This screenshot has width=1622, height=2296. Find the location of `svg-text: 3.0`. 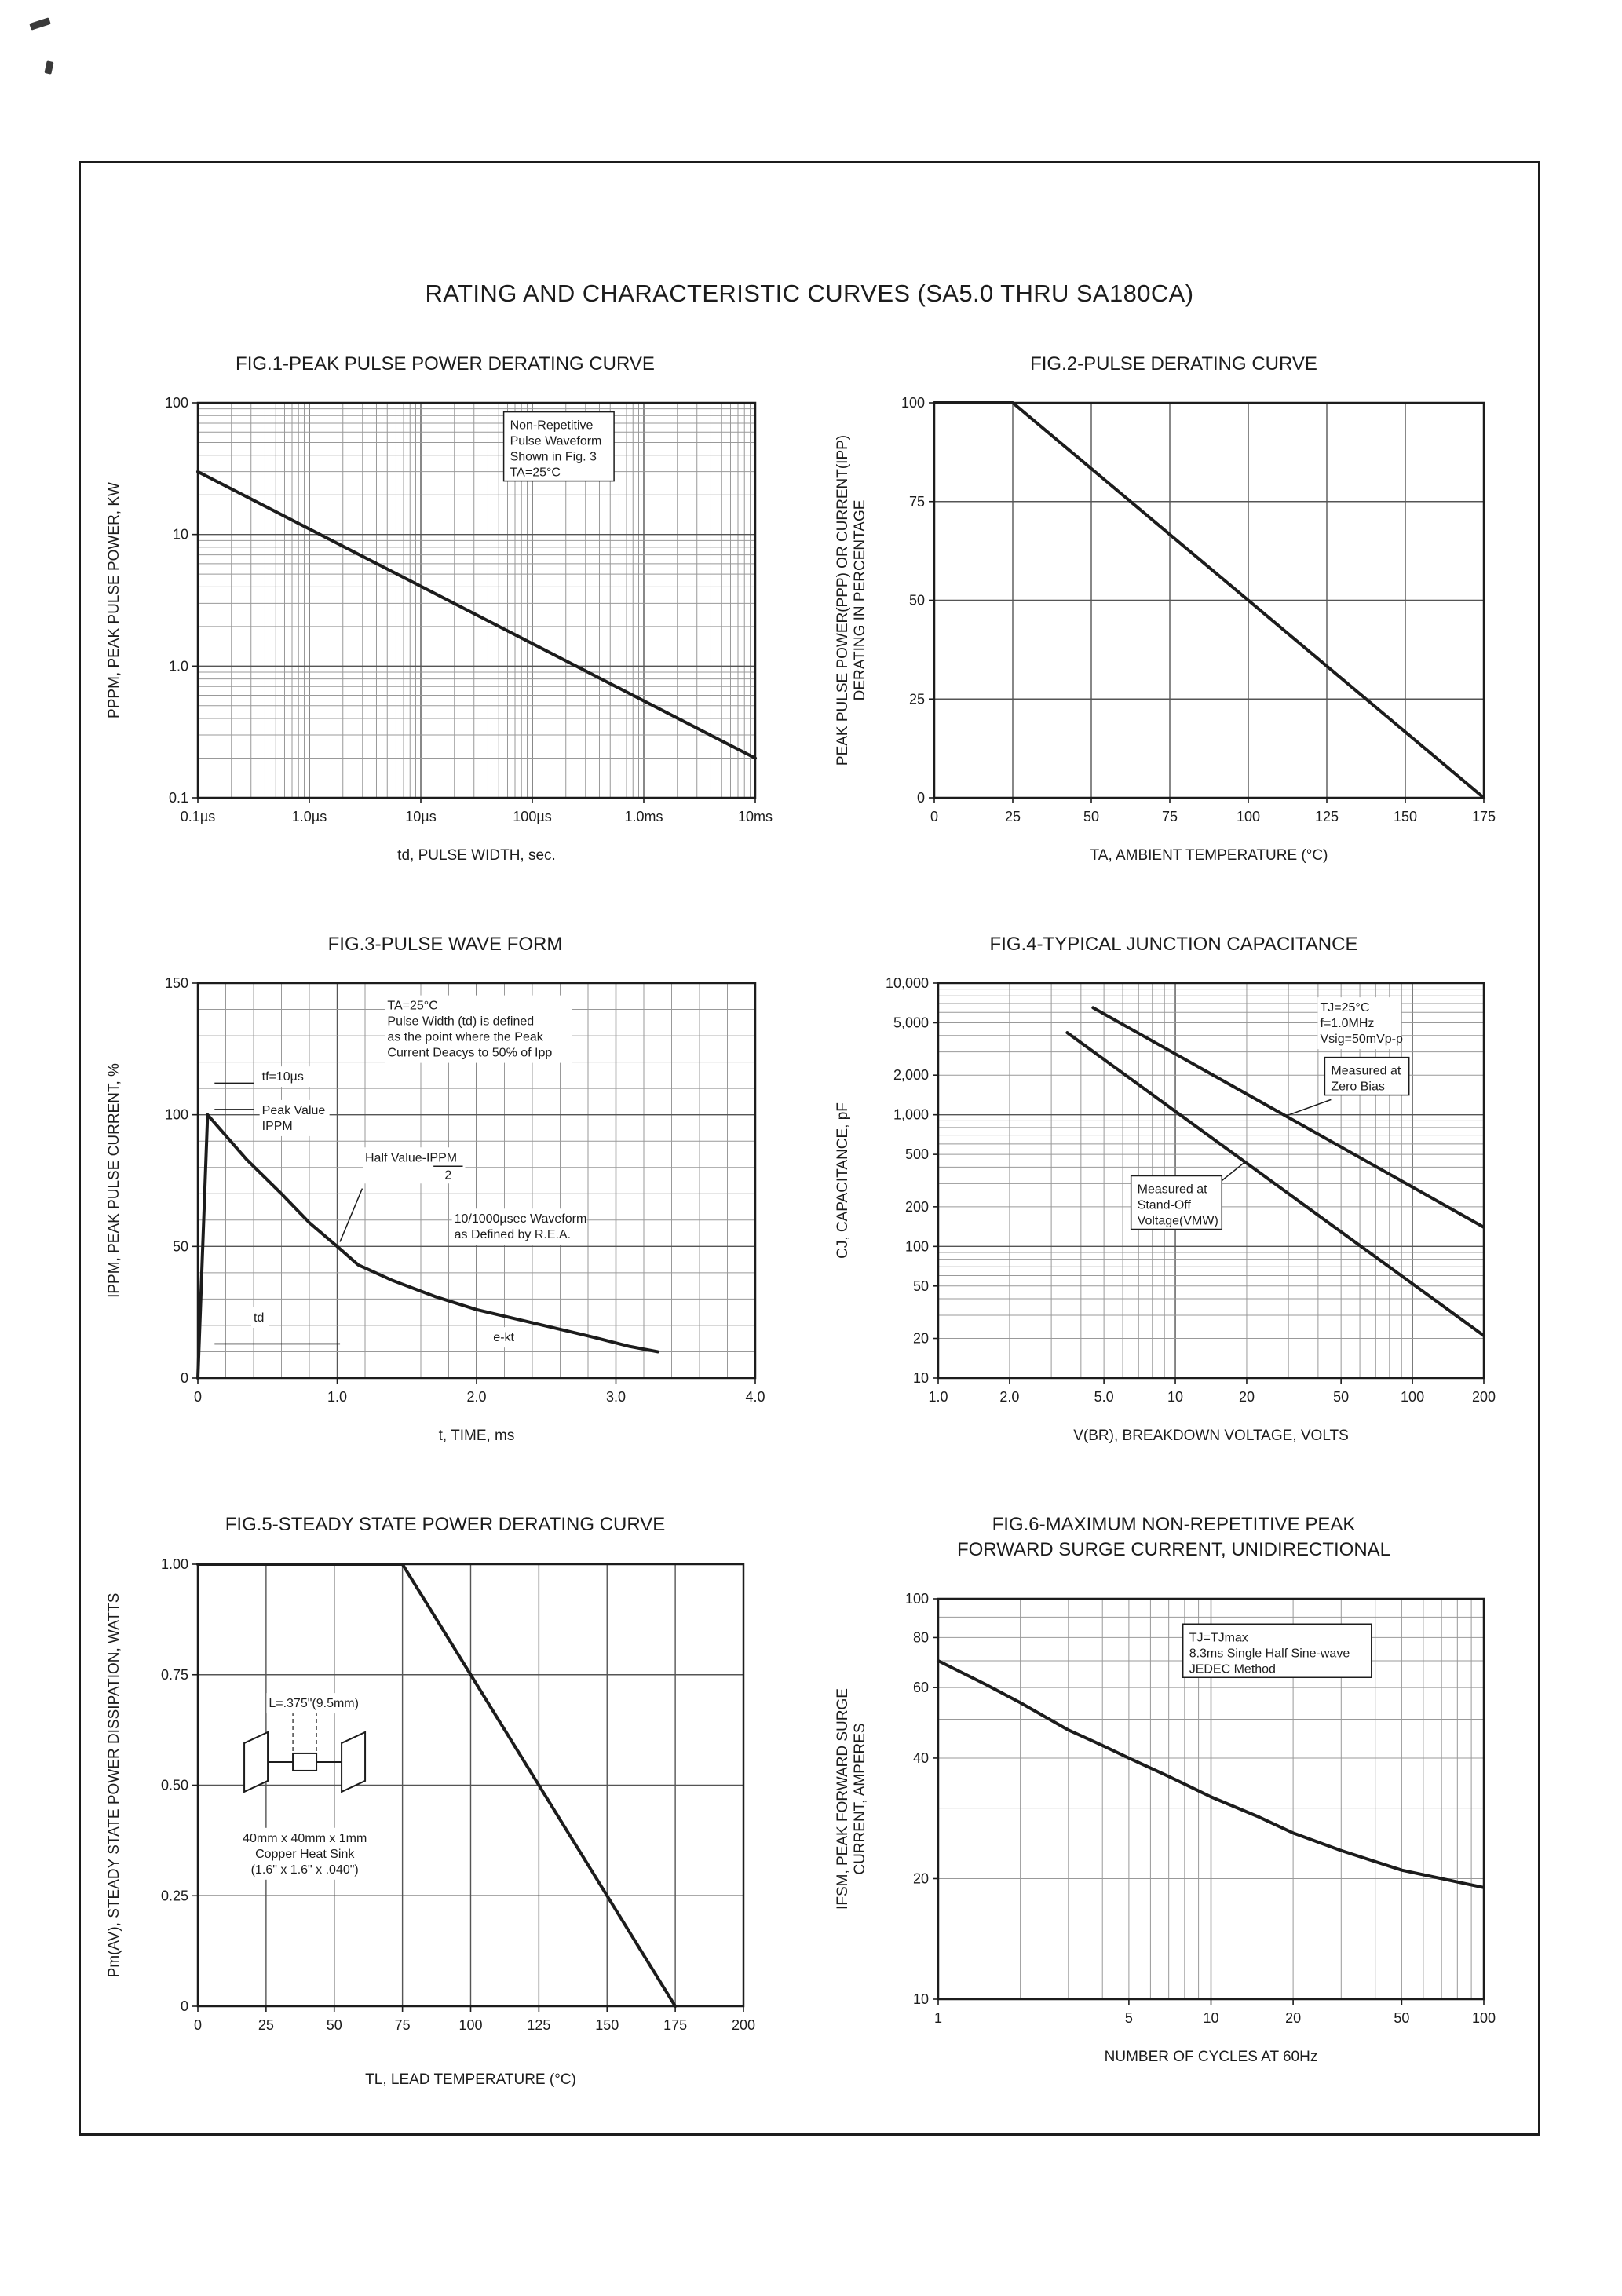

svg-text: 3.0 is located at coordinates (616, 1397).